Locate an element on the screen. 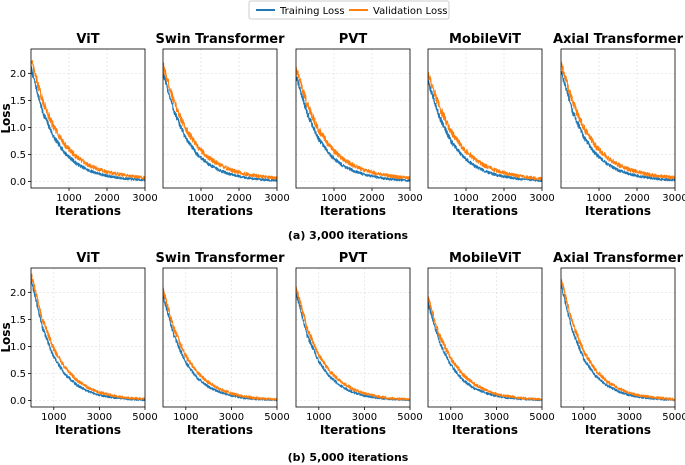 The width and height of the screenshot is (685, 465). caption-b: (b) 5,000 iterations is located at coordinates (348, 457).